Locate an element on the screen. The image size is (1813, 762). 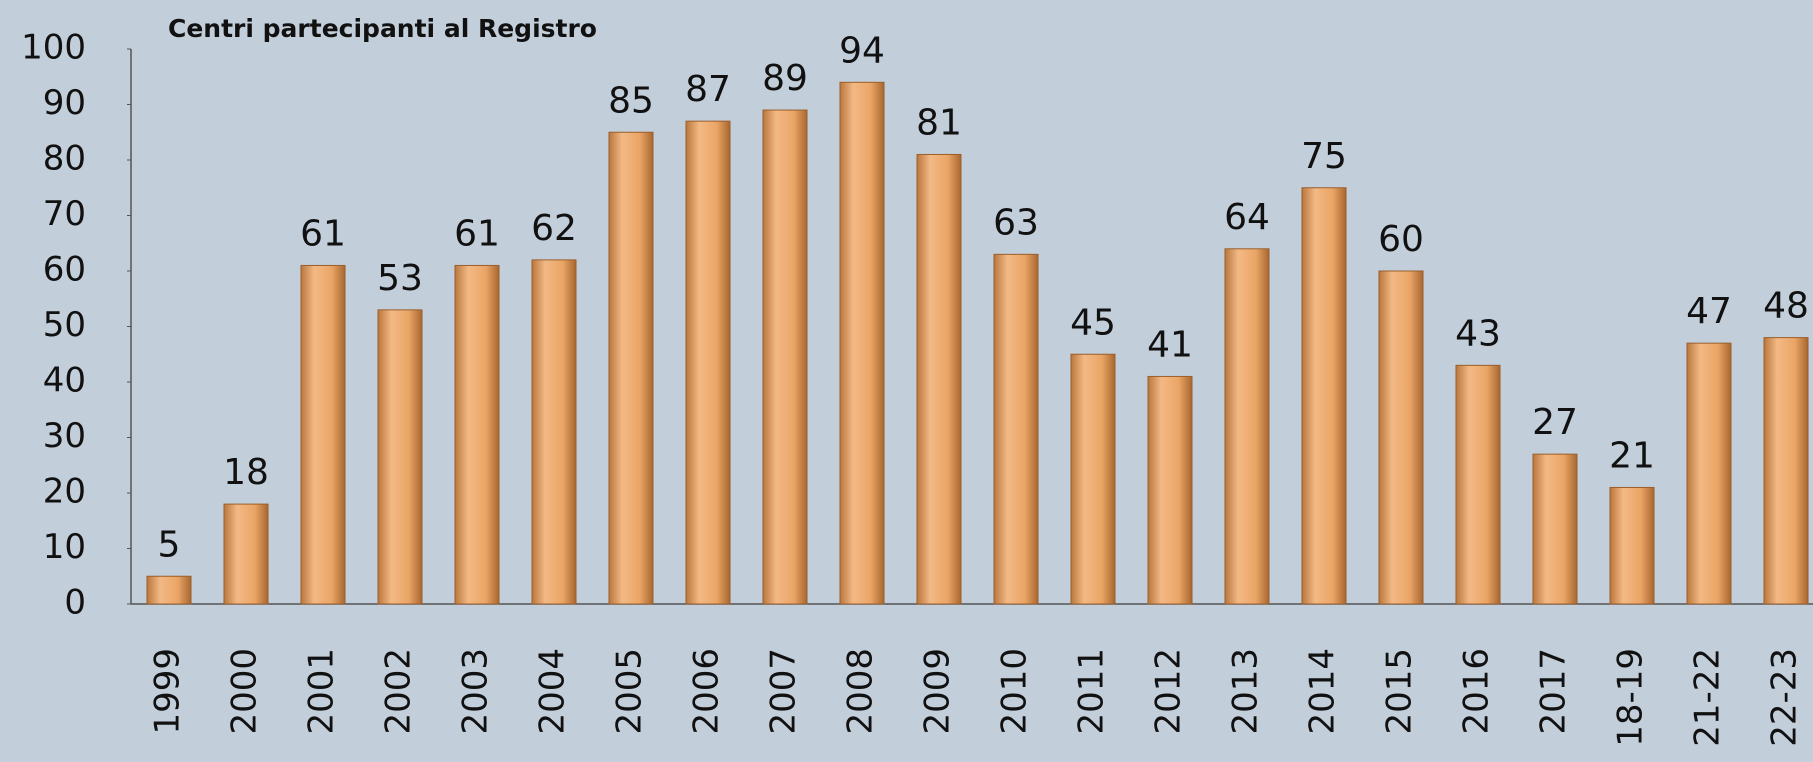
y-tick-label: 50 is located at coordinates (64, 325).